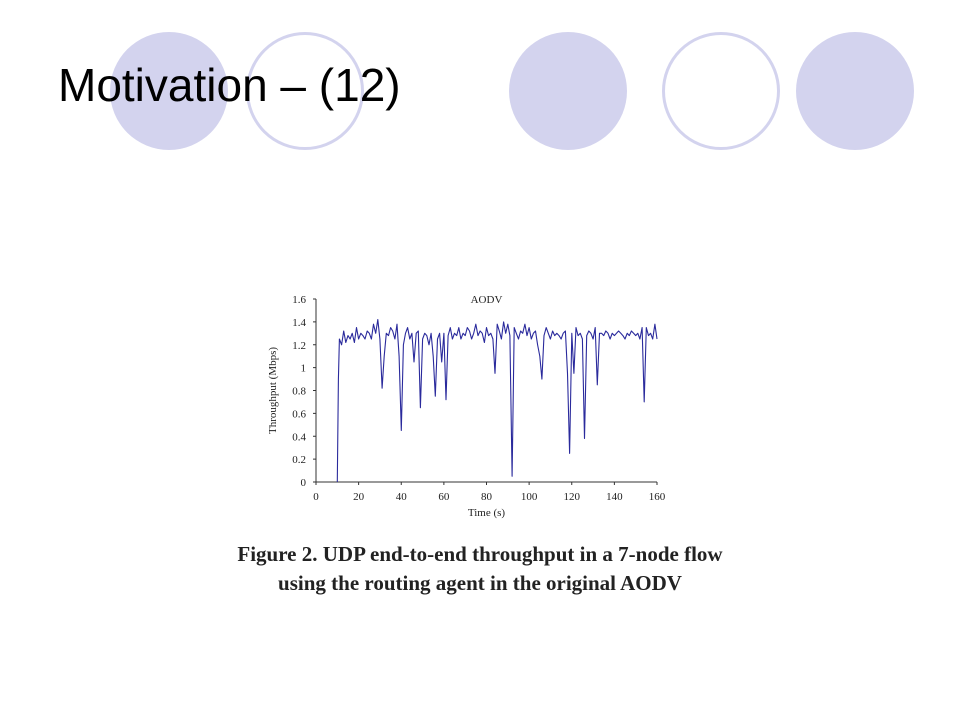  I want to click on x-tick-label: 80, so click(487, 497).